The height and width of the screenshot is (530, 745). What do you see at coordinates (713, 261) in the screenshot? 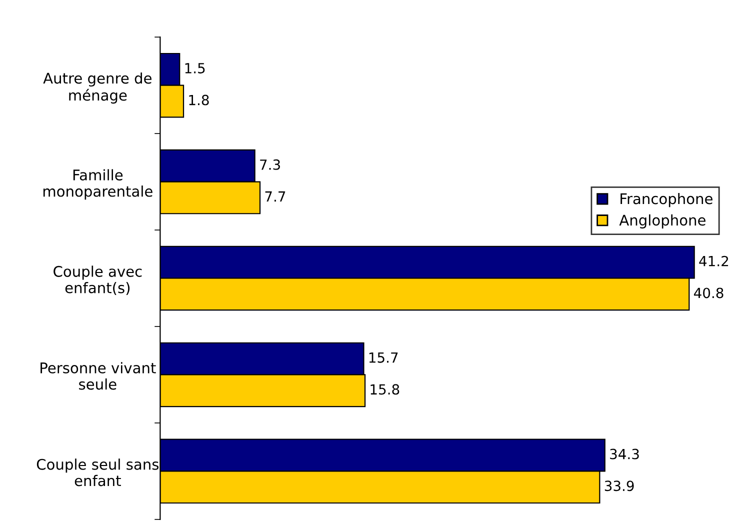
I see `data-label: 41.2` at bounding box center [713, 261].